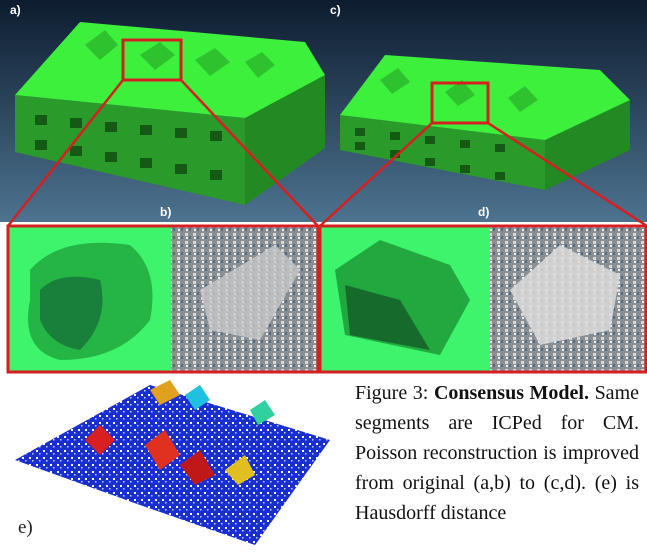 Image resolution: width=647 pixels, height=552 pixels. Describe the element at coordinates (172, 462) in the screenshot. I see `hausdorff-cloud` at that location.